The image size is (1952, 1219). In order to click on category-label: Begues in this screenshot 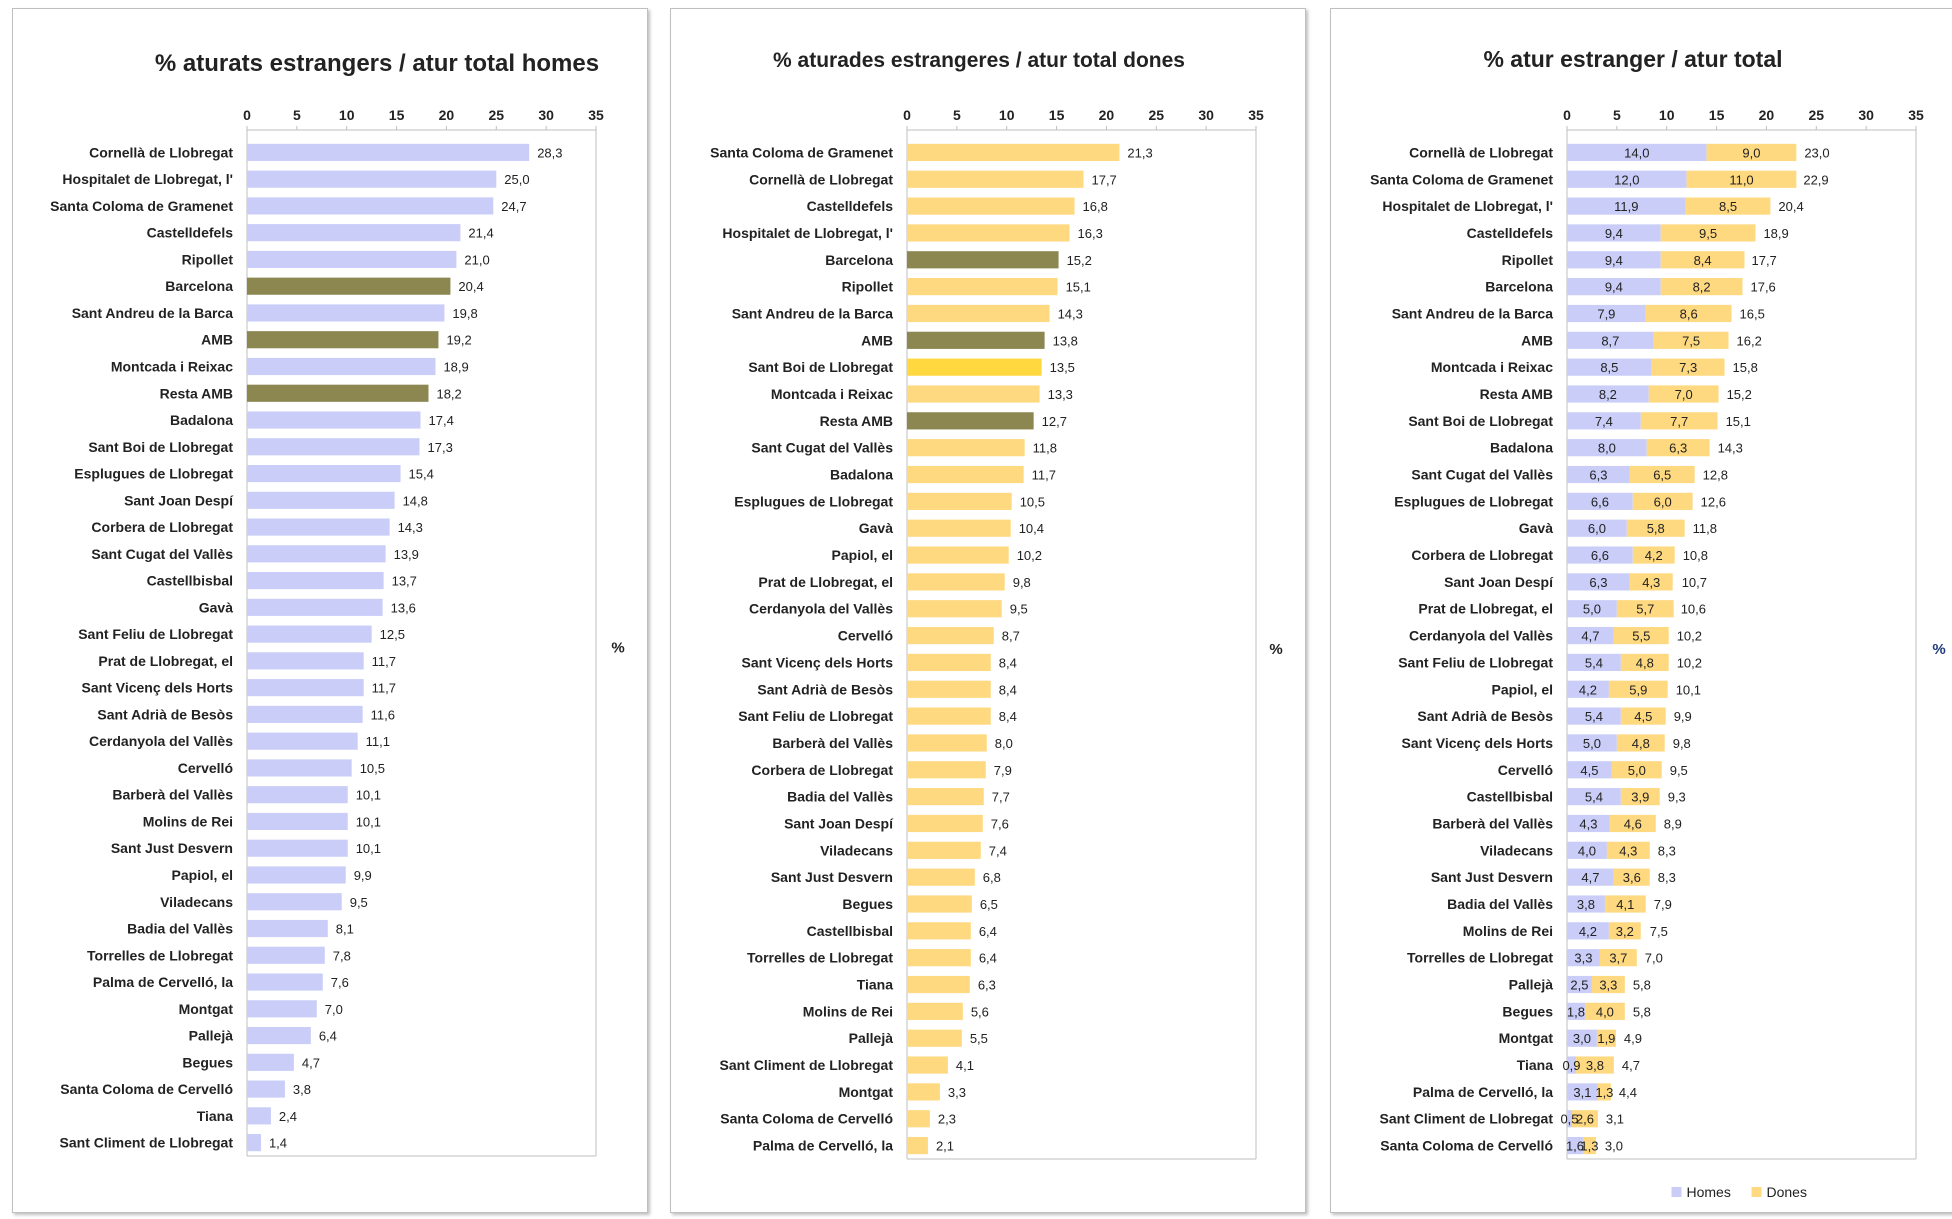, I will do `click(867, 904)`.